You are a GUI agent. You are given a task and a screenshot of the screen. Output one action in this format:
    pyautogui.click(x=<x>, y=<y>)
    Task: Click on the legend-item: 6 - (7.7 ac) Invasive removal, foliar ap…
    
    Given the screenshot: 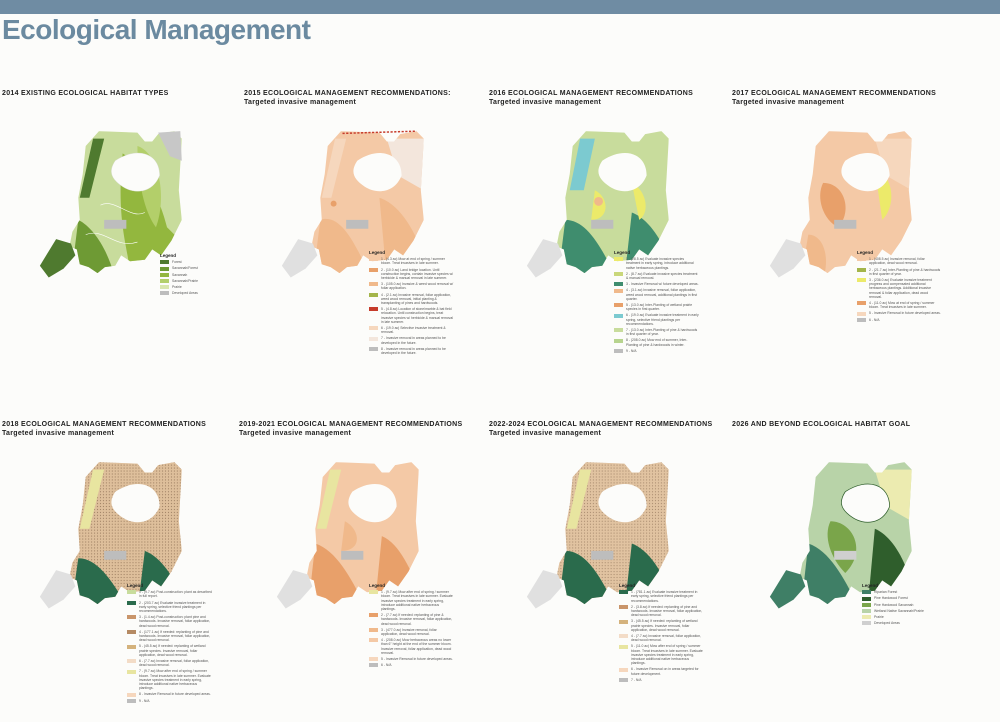 What is the action you would take?
    pyautogui.click(x=169, y=663)
    